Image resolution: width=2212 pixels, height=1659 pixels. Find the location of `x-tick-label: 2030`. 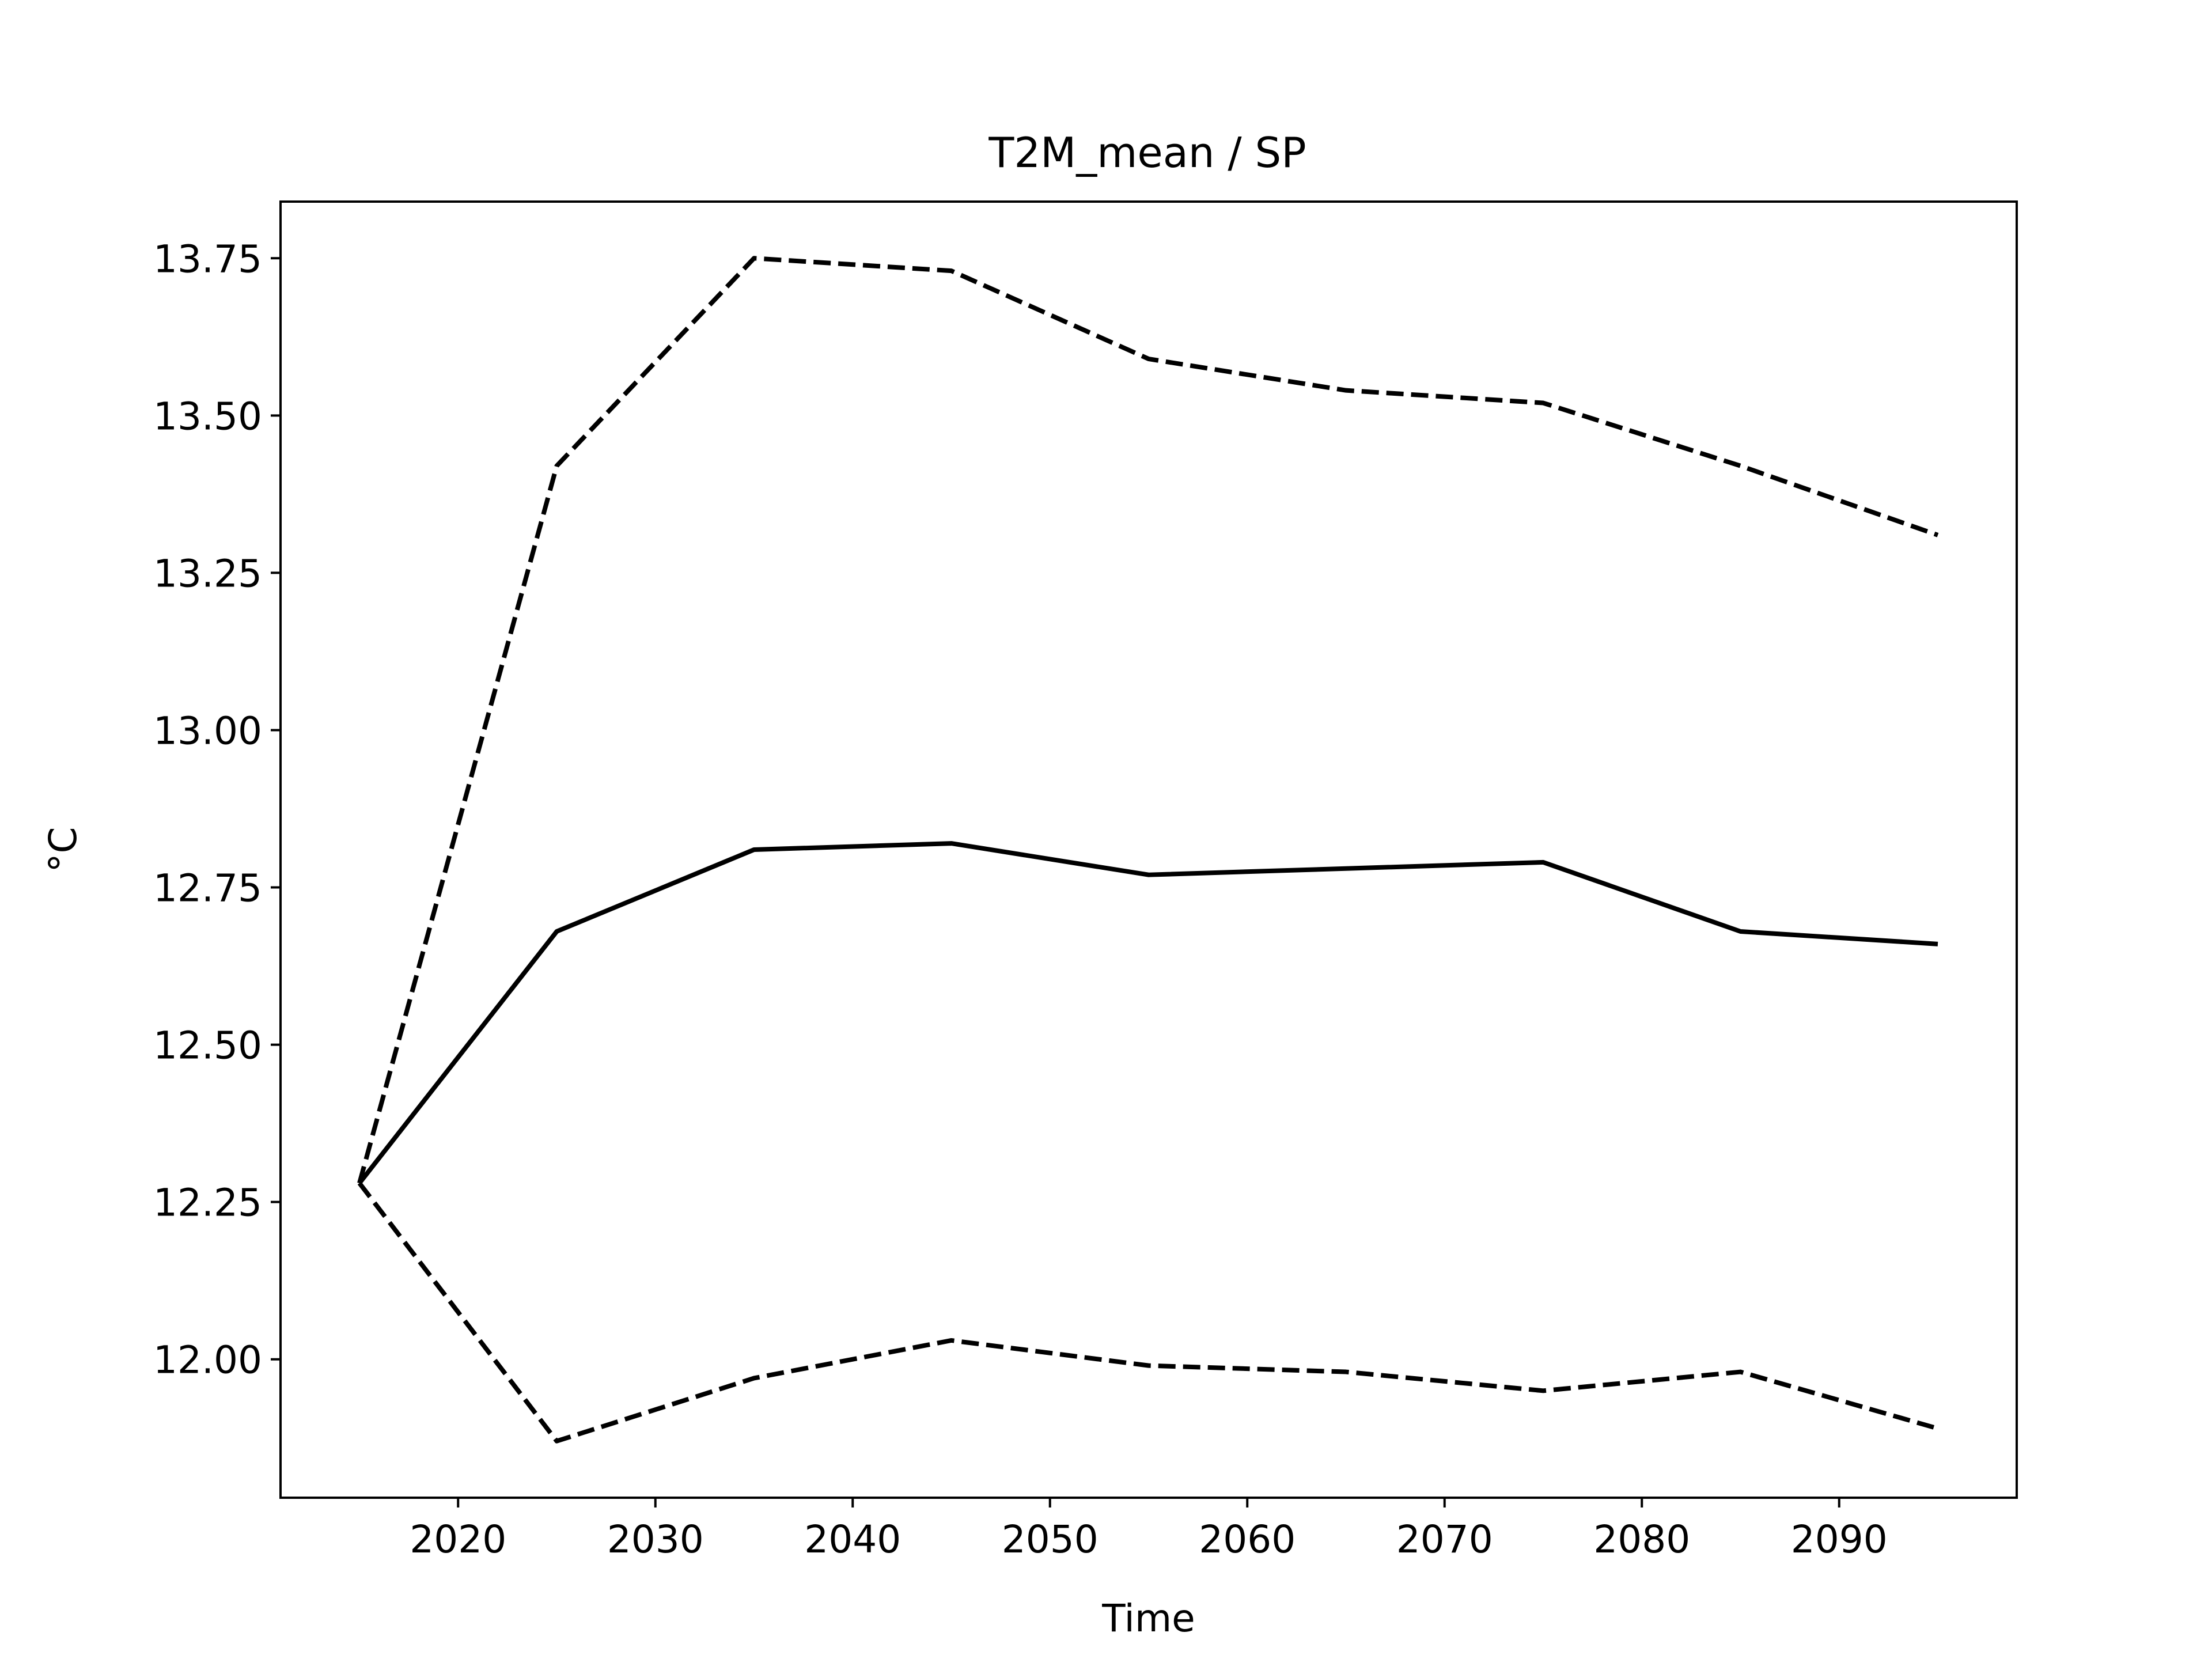

x-tick-label: 2030 is located at coordinates (655, 1539).